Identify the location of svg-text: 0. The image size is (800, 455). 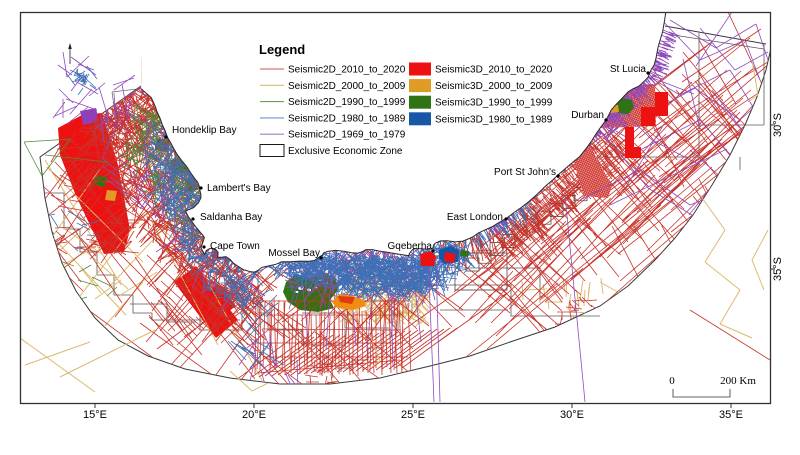
(672, 381).